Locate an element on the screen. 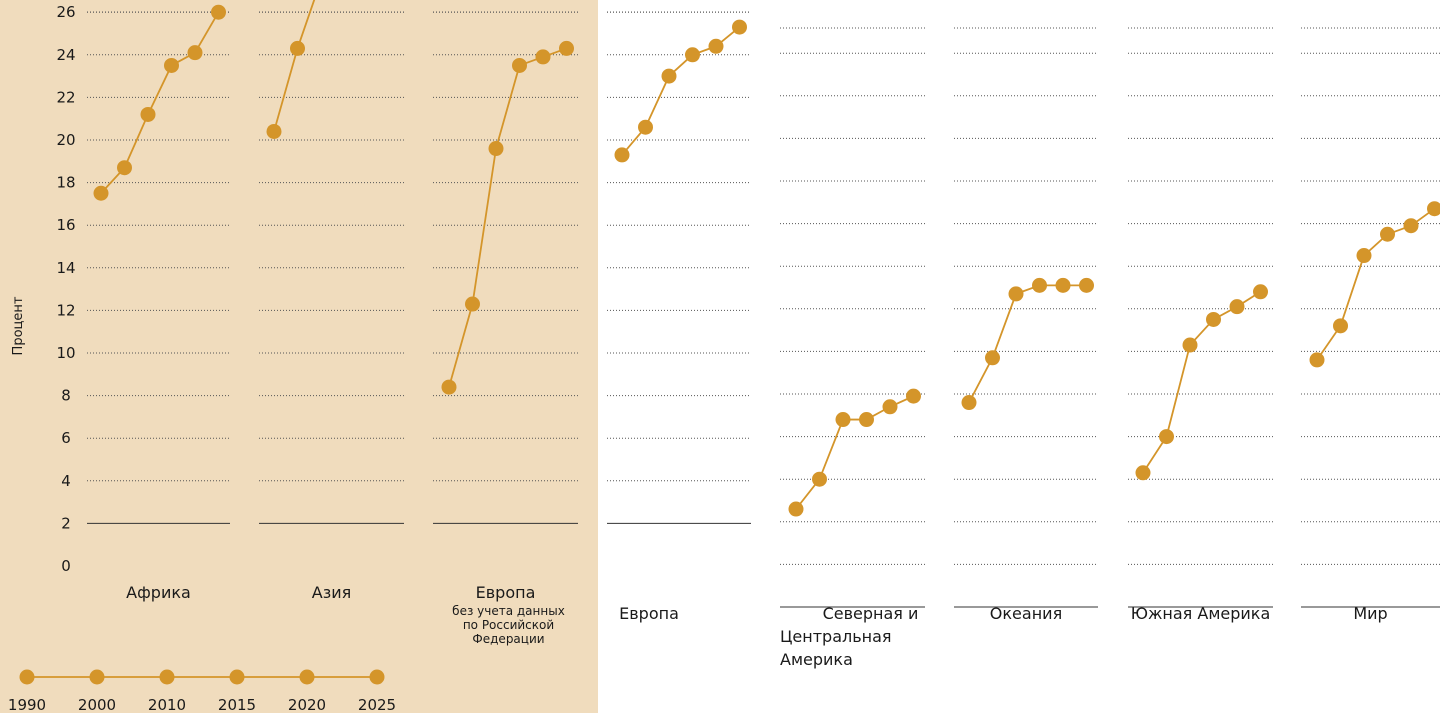 The width and height of the screenshot is (1440, 713). y-tick-label: 20 is located at coordinates (65, 140).